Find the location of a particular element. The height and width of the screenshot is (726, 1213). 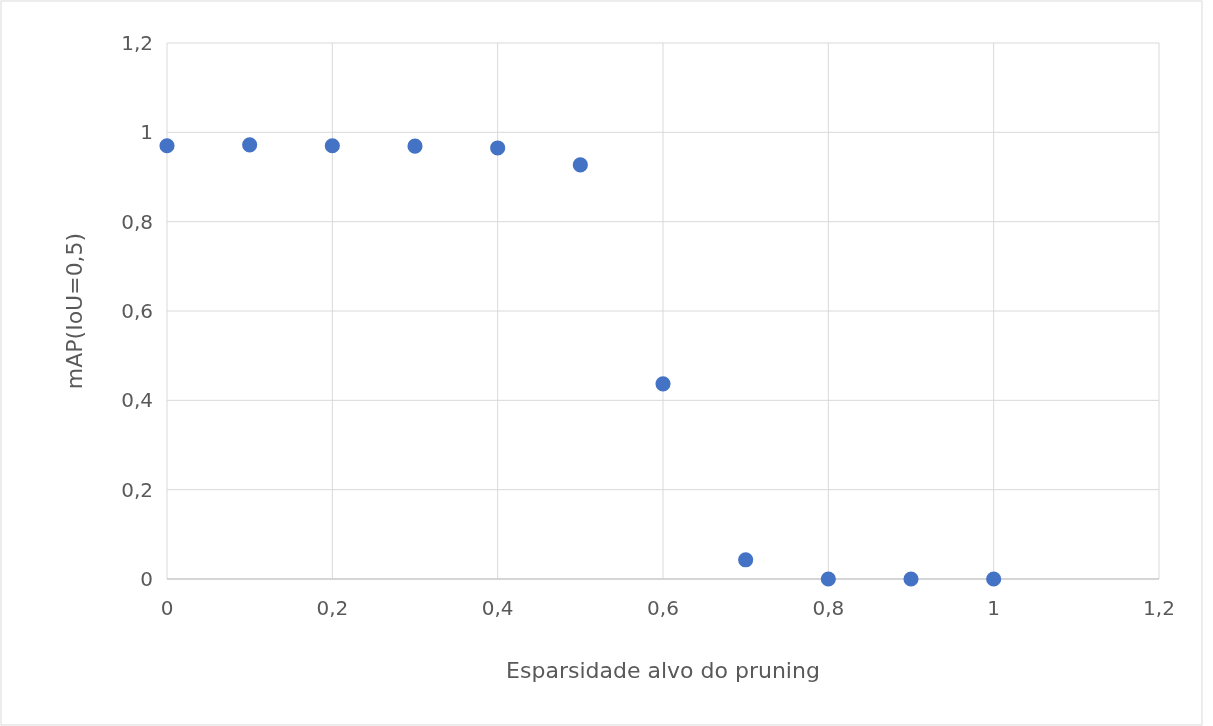

y-tick-label: 1 is located at coordinates (146, 132).